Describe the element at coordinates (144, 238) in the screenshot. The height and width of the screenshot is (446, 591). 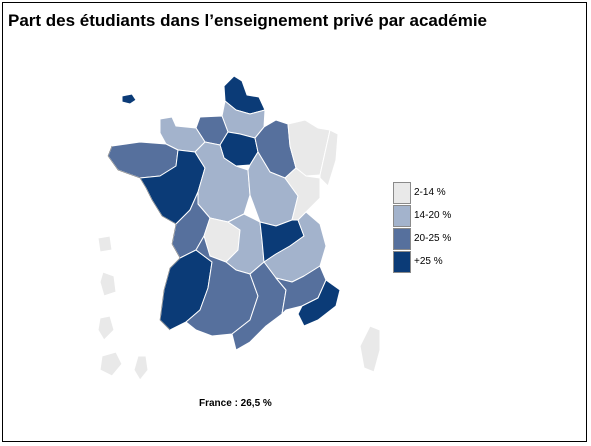
I see `coastline` at that location.